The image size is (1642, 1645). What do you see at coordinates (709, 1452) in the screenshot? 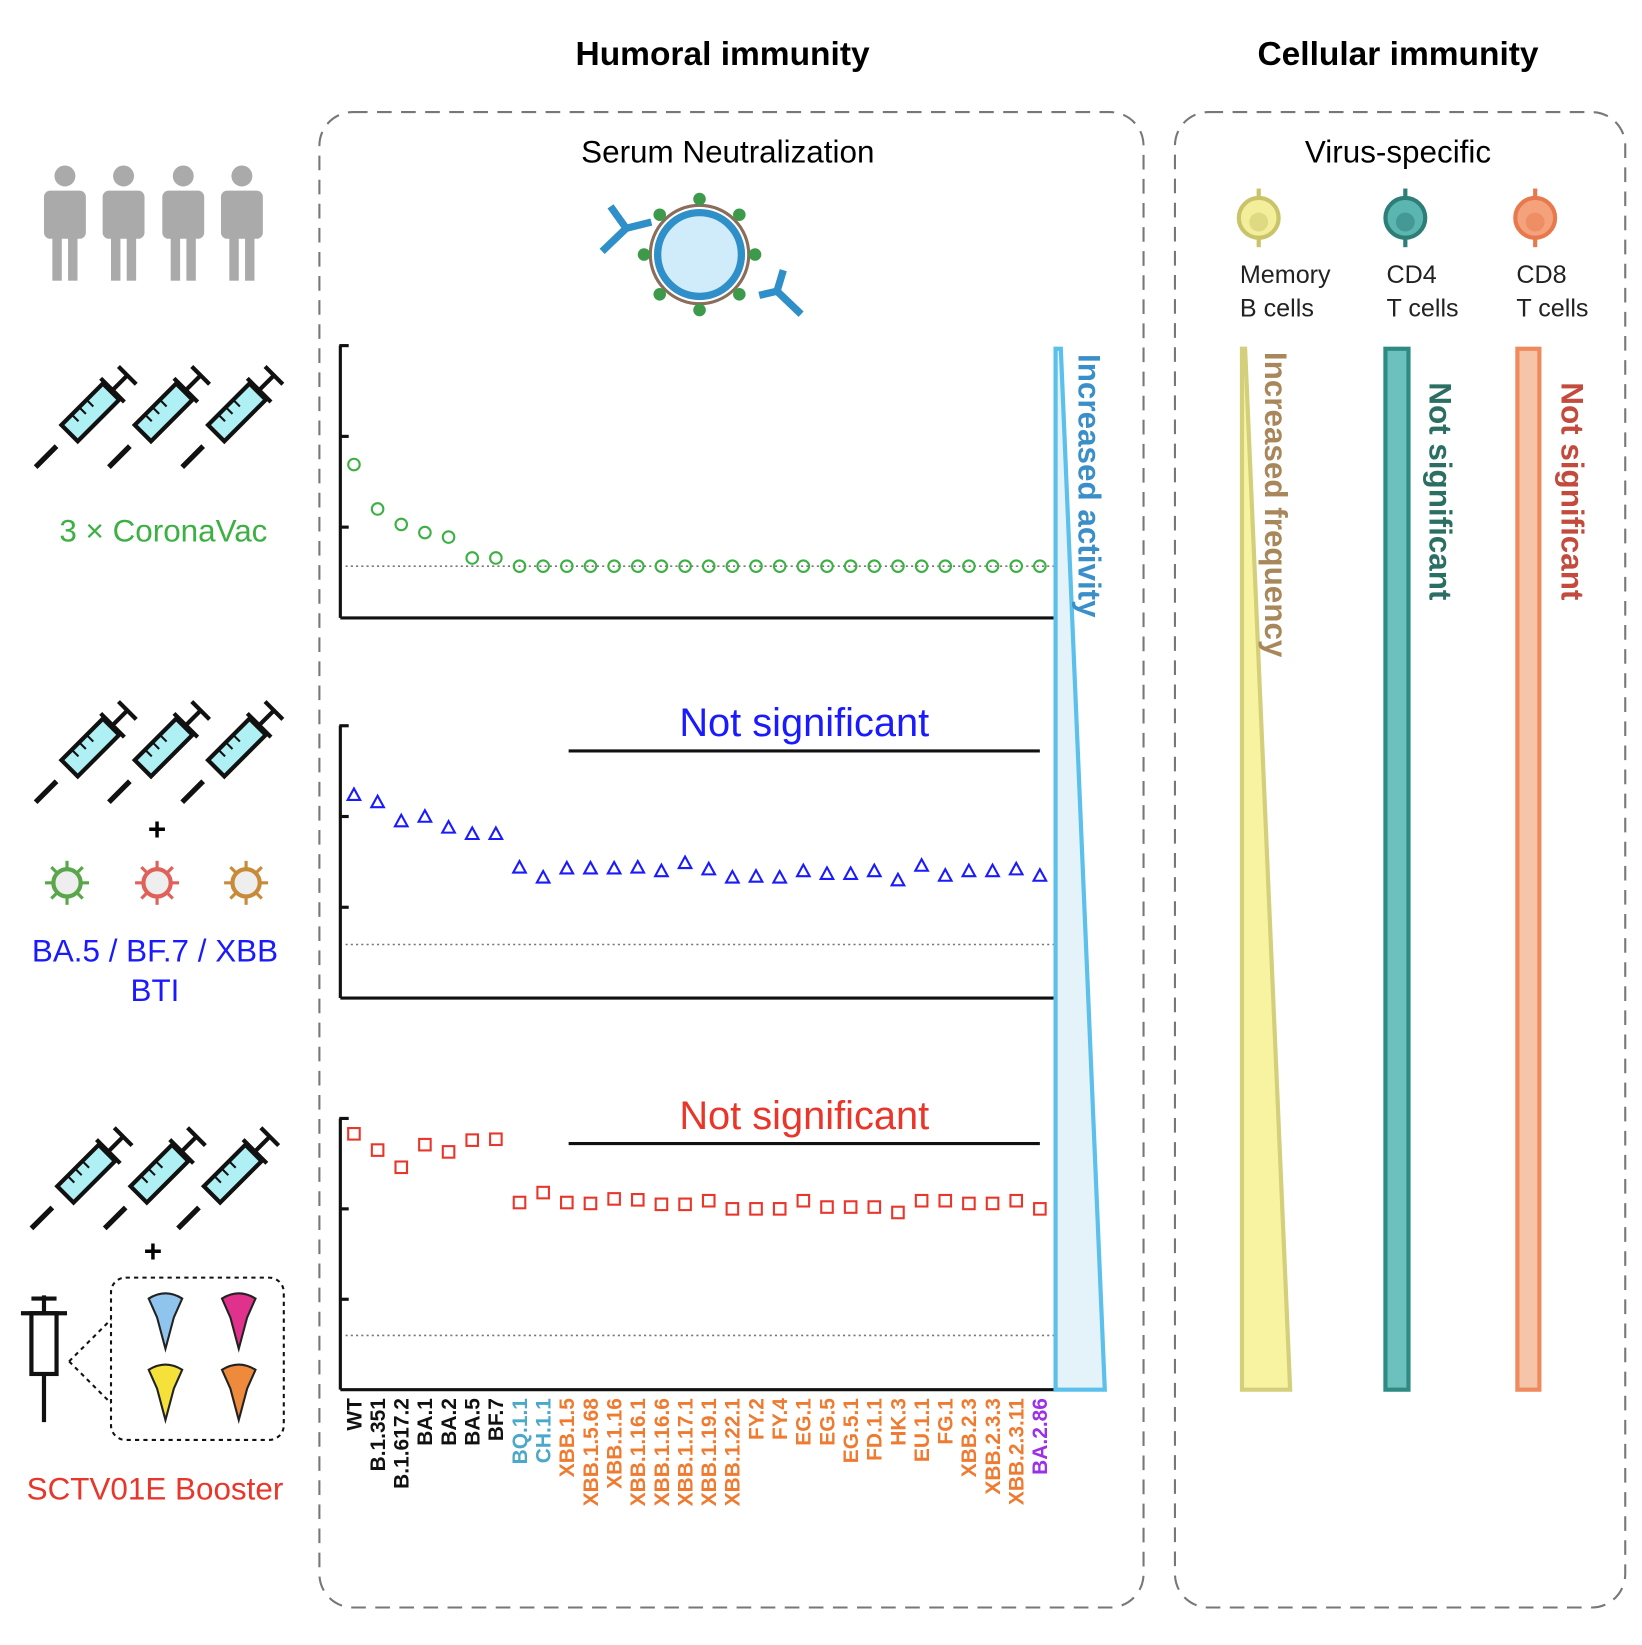
I see `variant-label: XBB.1.19.1` at bounding box center [709, 1452].